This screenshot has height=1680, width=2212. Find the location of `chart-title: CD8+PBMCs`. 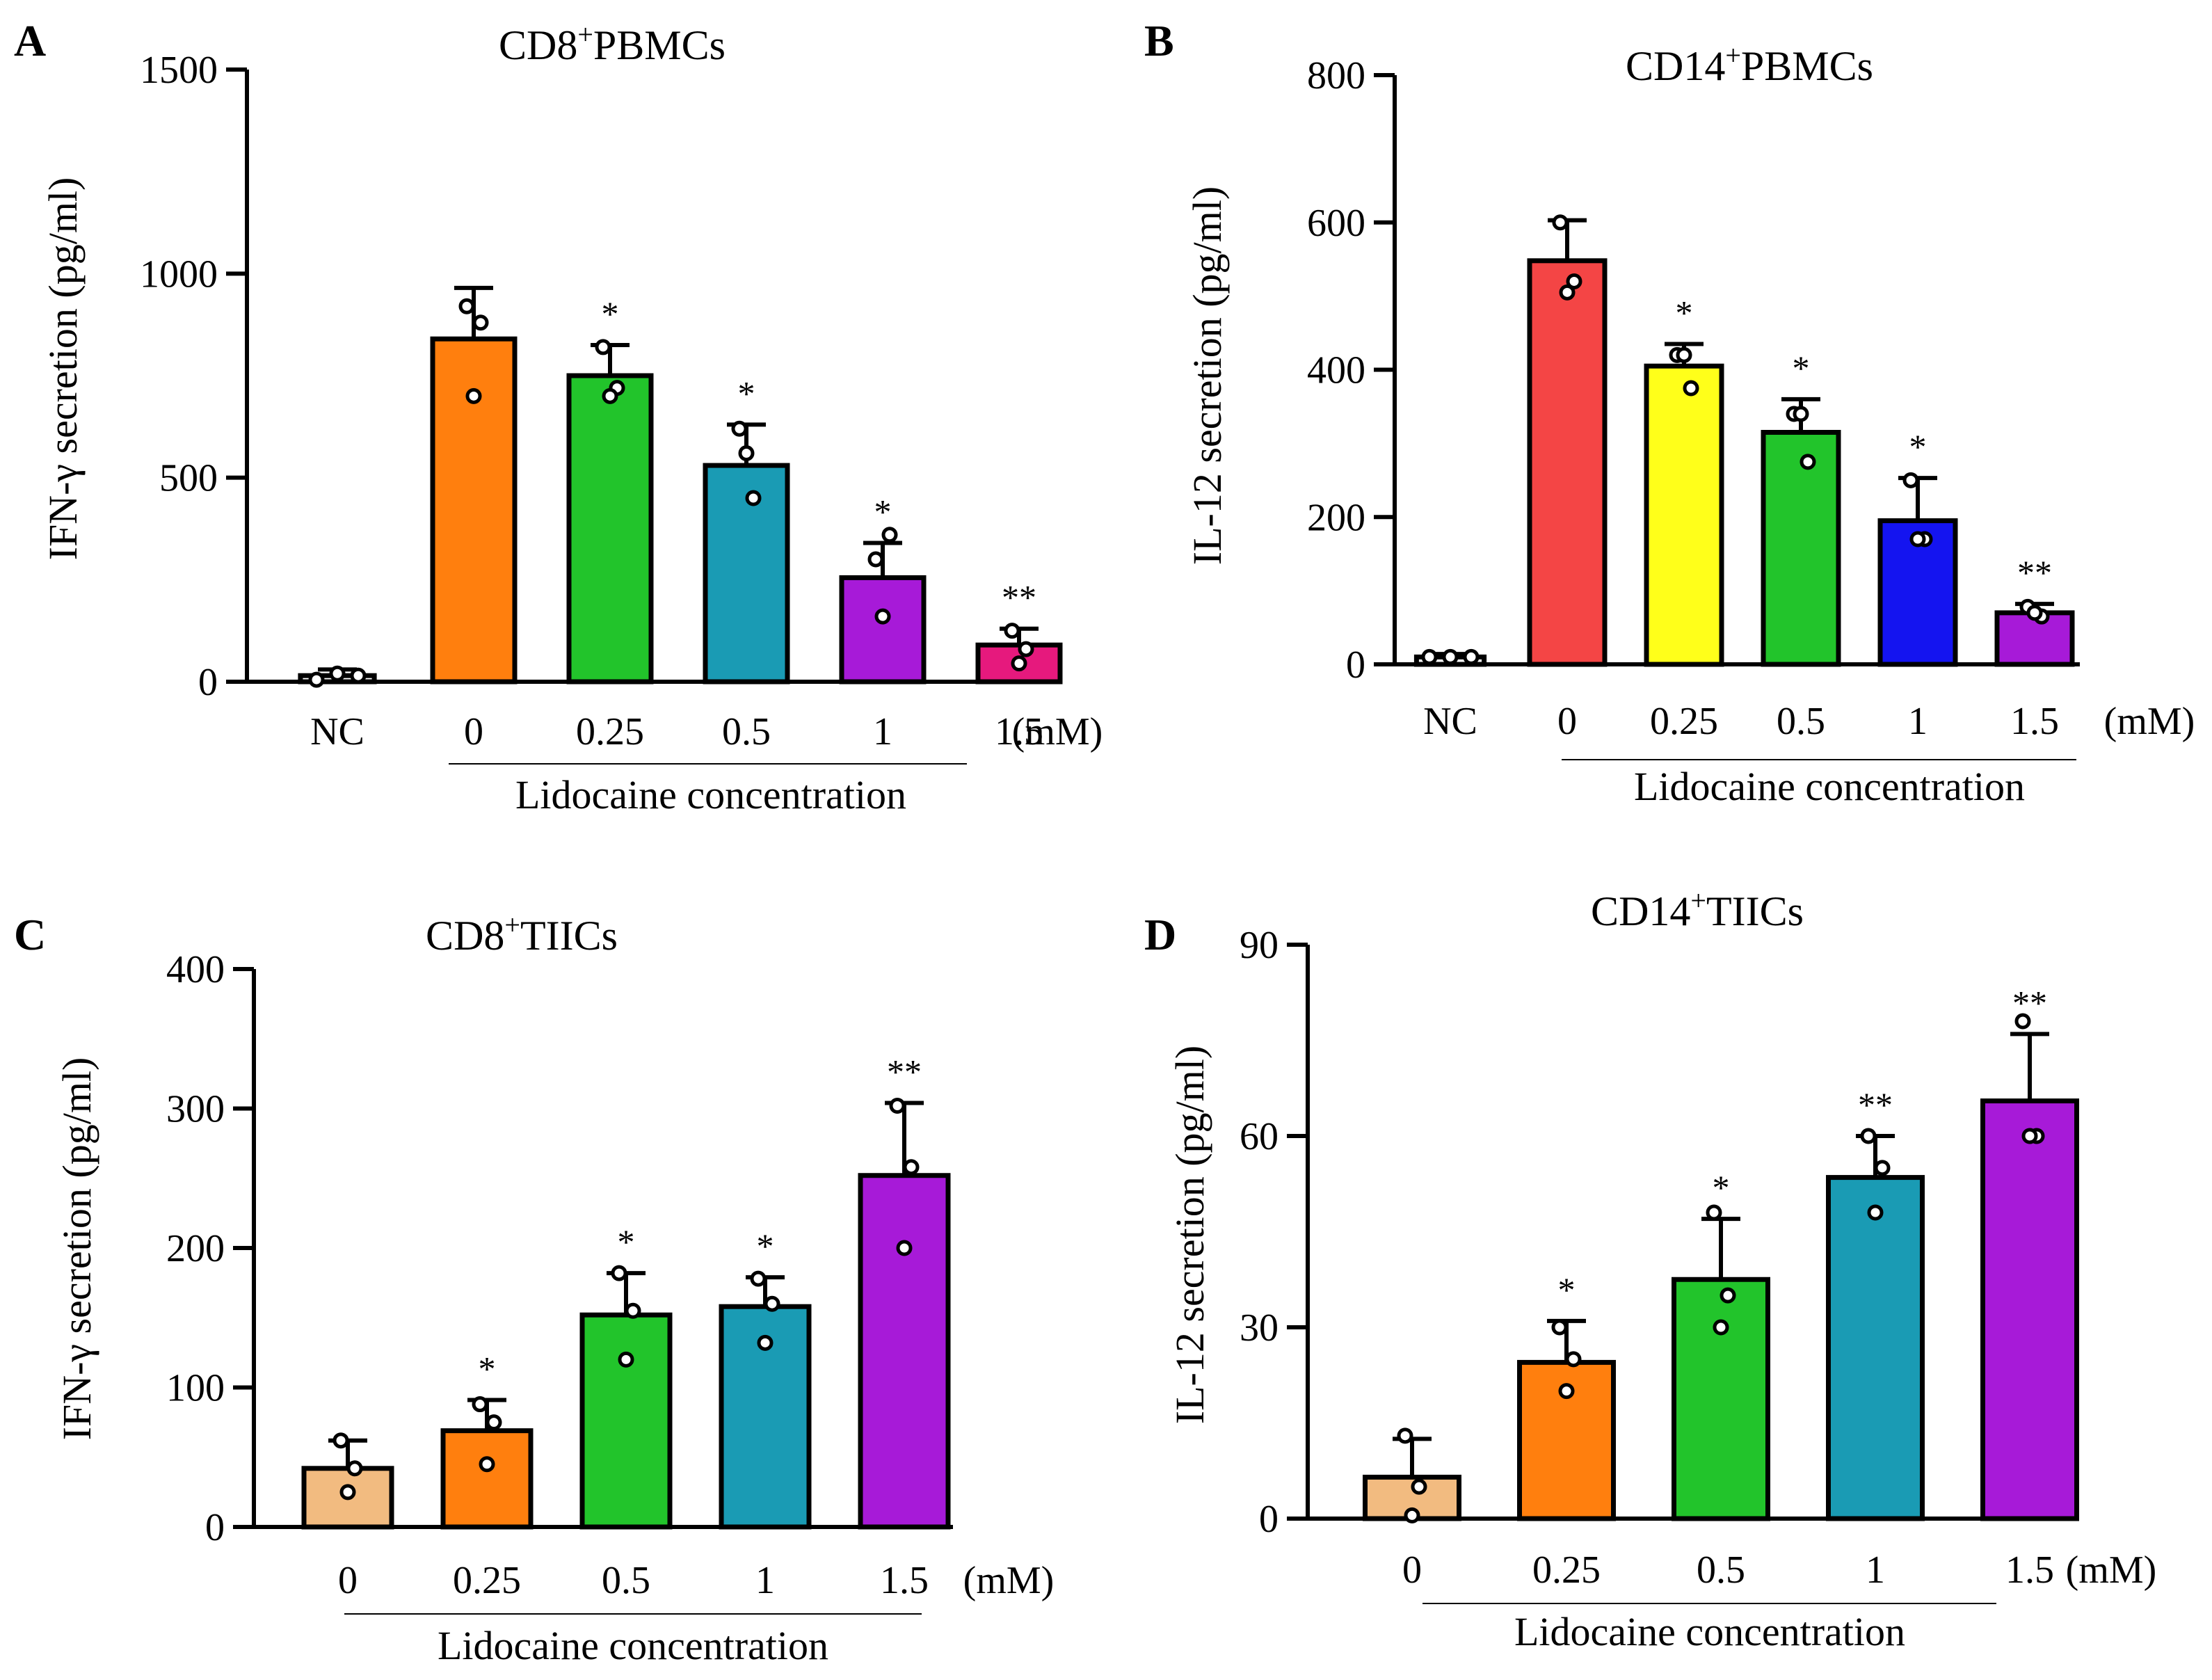

chart-title: CD8+PBMCs is located at coordinates (612, 43).